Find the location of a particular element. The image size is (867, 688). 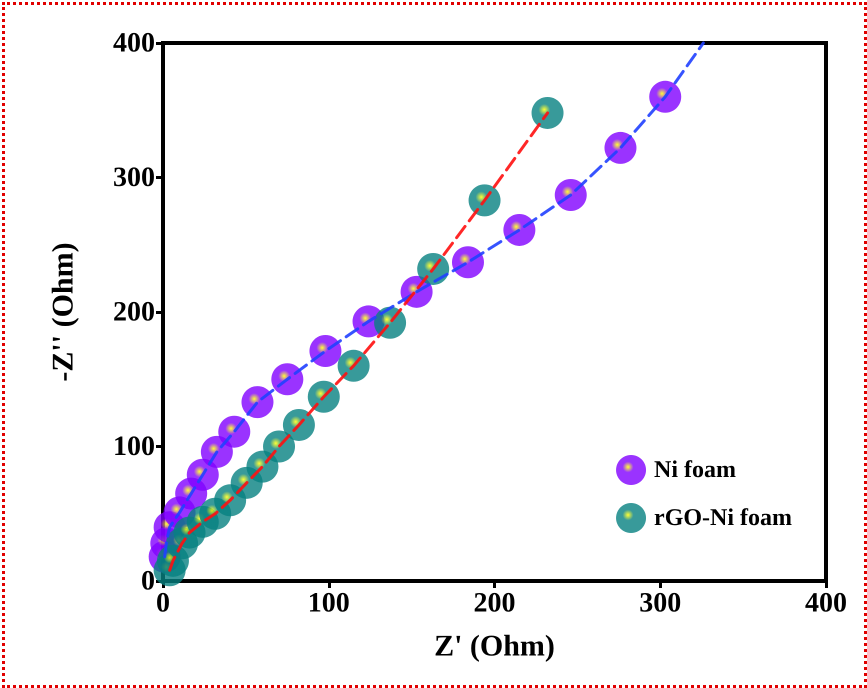

y-tick-label: 100 is located at coordinates (134, 446).